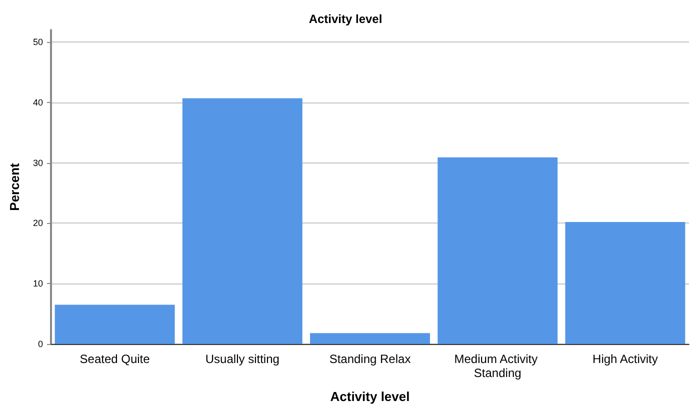  What do you see at coordinates (40, 344) in the screenshot?
I see `y-tick-label: 0` at bounding box center [40, 344].